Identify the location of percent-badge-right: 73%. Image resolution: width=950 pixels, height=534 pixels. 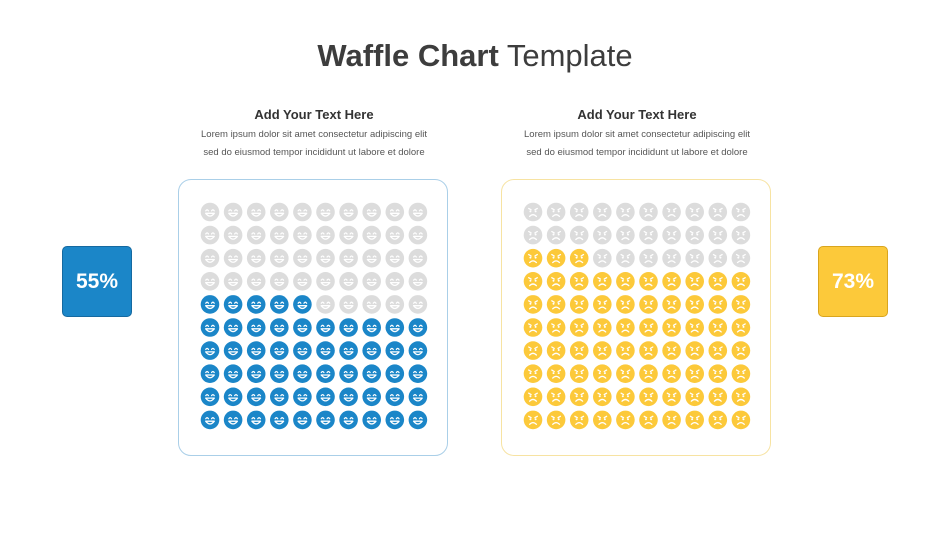
(853, 281).